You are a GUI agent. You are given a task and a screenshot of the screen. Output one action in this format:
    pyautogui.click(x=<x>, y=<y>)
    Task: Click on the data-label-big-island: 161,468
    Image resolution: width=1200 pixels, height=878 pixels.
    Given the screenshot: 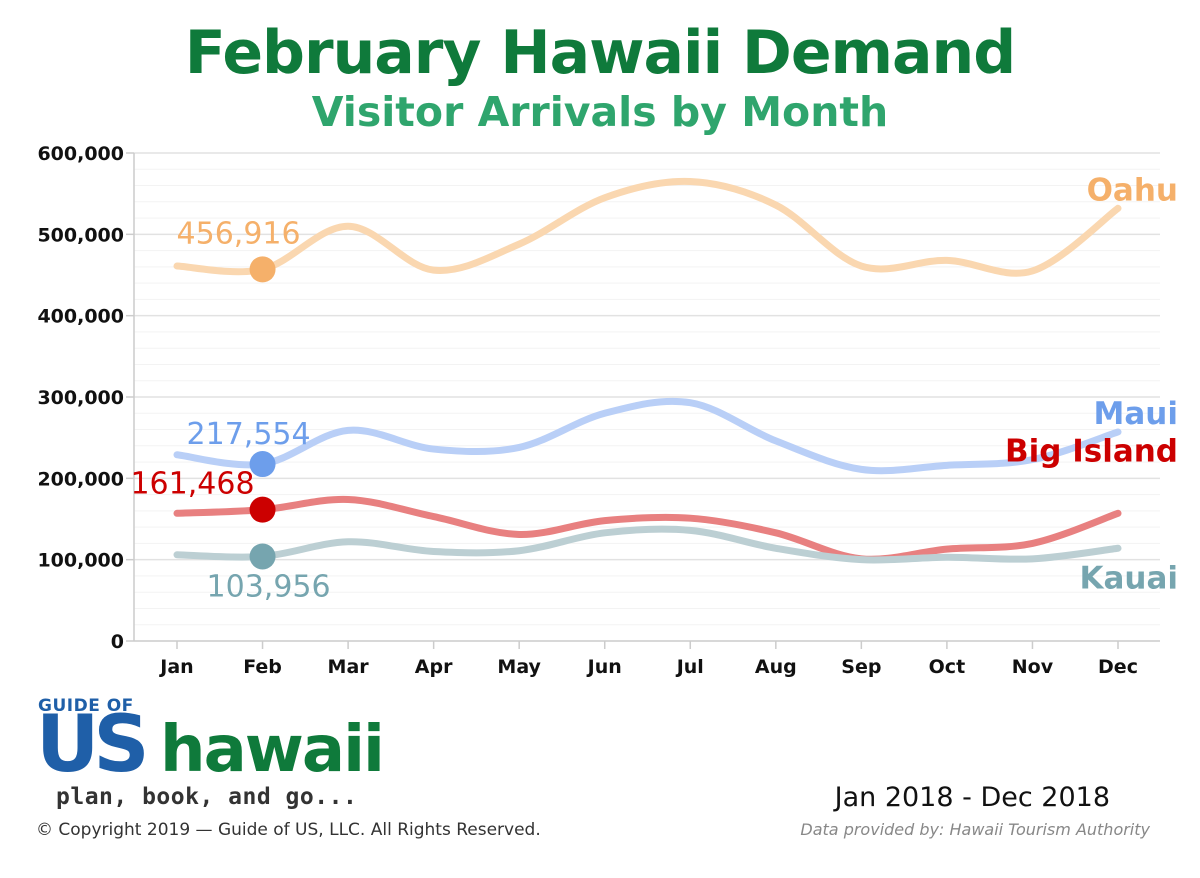 What is the action you would take?
    pyautogui.click(x=192, y=484)
    